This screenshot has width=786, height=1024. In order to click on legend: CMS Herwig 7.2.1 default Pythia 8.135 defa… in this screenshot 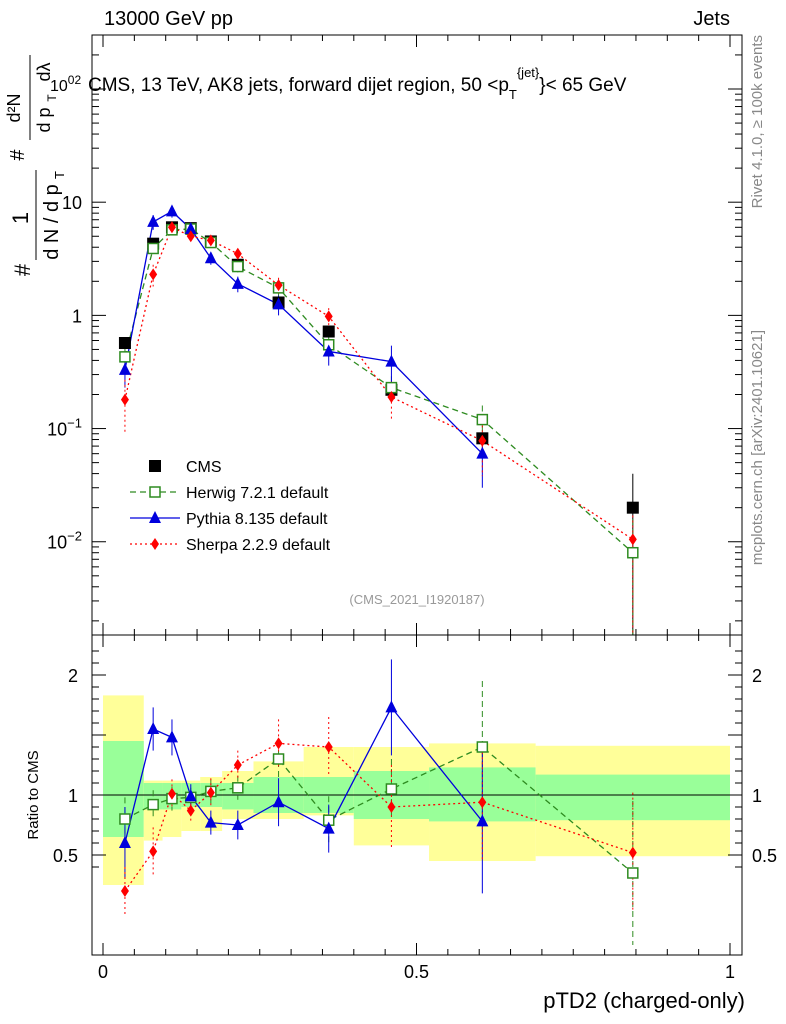, I will do `click(230, 506)`.